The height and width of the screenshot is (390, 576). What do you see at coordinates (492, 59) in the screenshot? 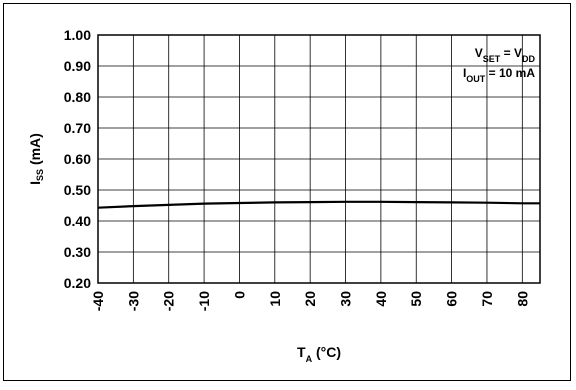
I see `label-subscript: SET` at bounding box center [492, 59].